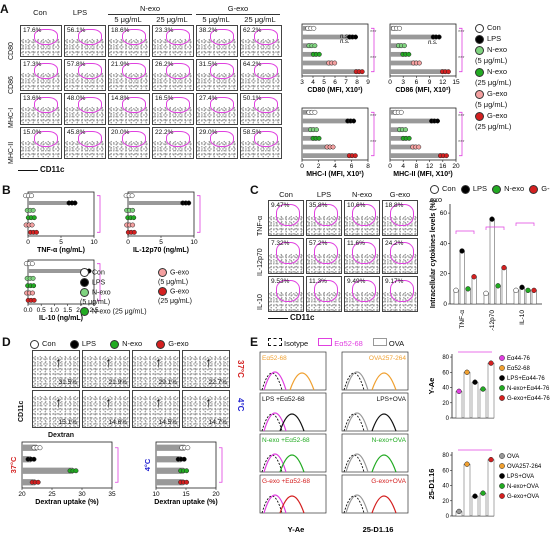 Image resolution: width=550 pixels, height=538 pixels. I want to click on header-gexo: G-exo, so click(238, 8).